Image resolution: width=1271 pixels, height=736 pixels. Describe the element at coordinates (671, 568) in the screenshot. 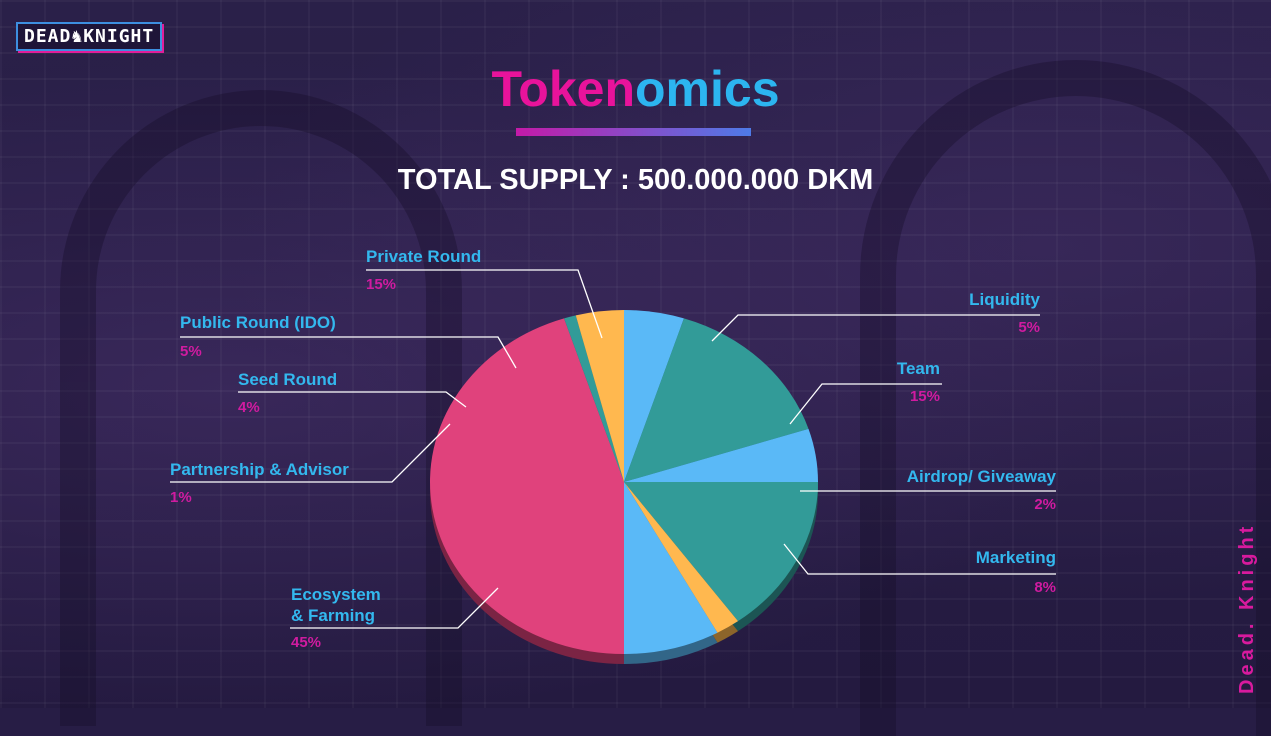

I see `pie-slice-marketing` at that location.